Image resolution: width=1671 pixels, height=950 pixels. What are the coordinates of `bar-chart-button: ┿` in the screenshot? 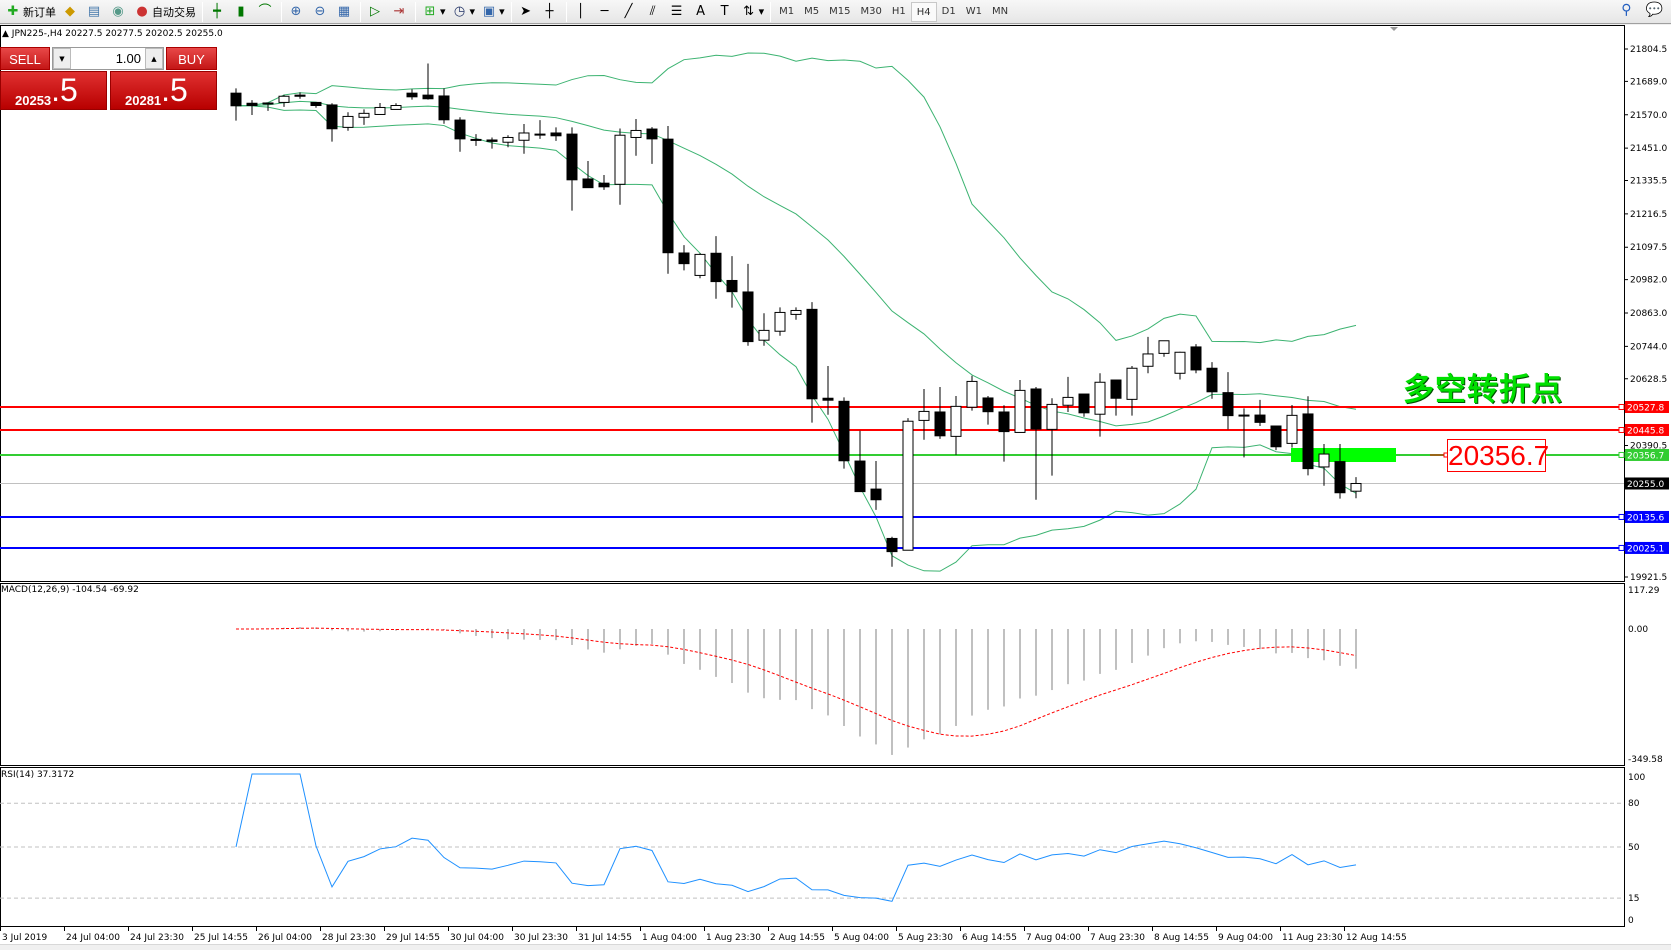 It's located at (218, 12).